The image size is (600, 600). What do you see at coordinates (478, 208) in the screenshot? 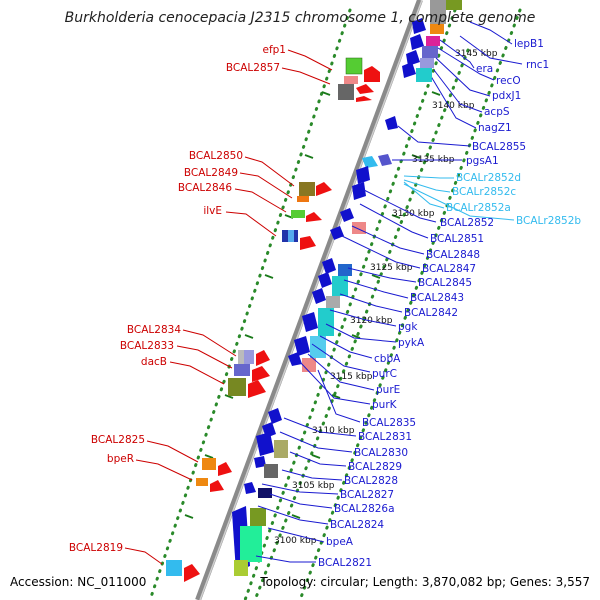
I see `rna-label-bcalr2852a: BCALr2852a` at bounding box center [478, 208].